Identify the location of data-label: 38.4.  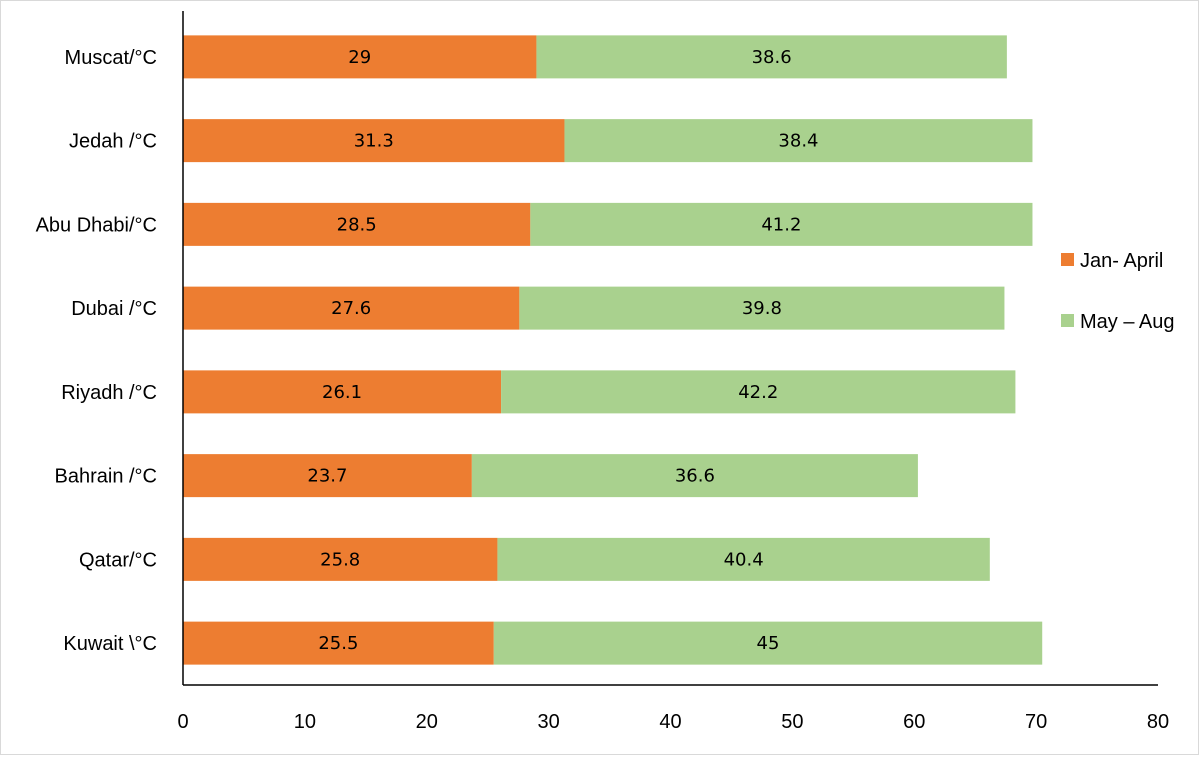
(798, 141).